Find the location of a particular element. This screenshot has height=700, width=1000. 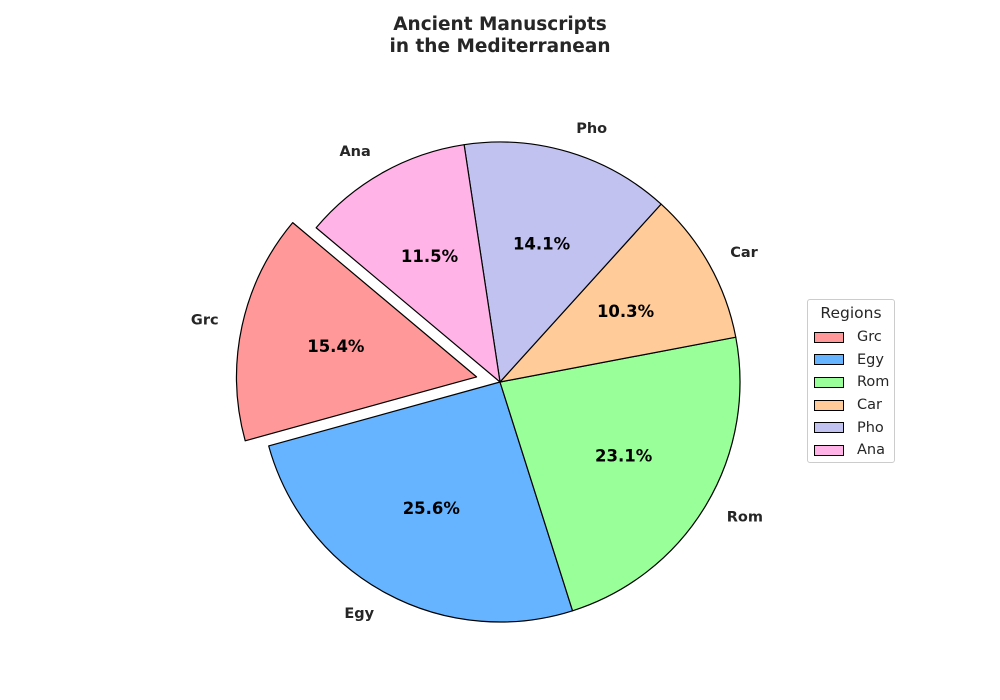

pie-slice-egy is located at coordinates (421, 502).